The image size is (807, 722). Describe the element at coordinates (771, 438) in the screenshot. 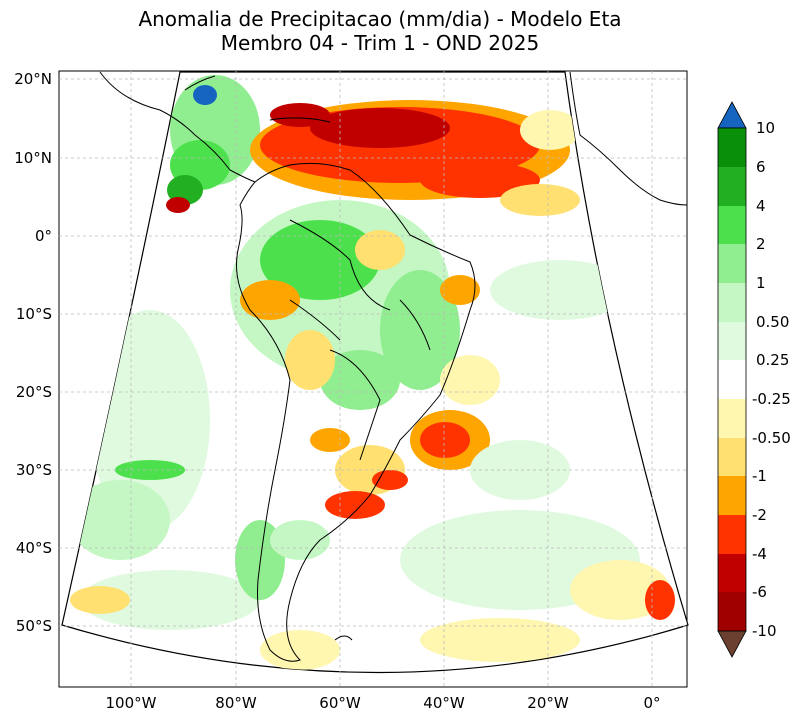

I see `colorbar-label: -0.50` at that location.